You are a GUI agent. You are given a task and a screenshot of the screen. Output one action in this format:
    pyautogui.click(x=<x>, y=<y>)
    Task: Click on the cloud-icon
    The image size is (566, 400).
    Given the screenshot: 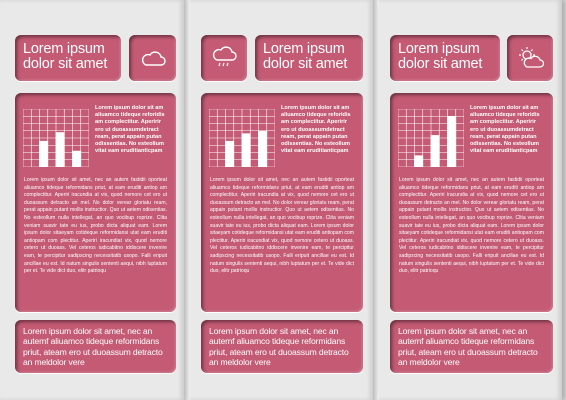 What is the action you would take?
    pyautogui.click(x=153, y=58)
    